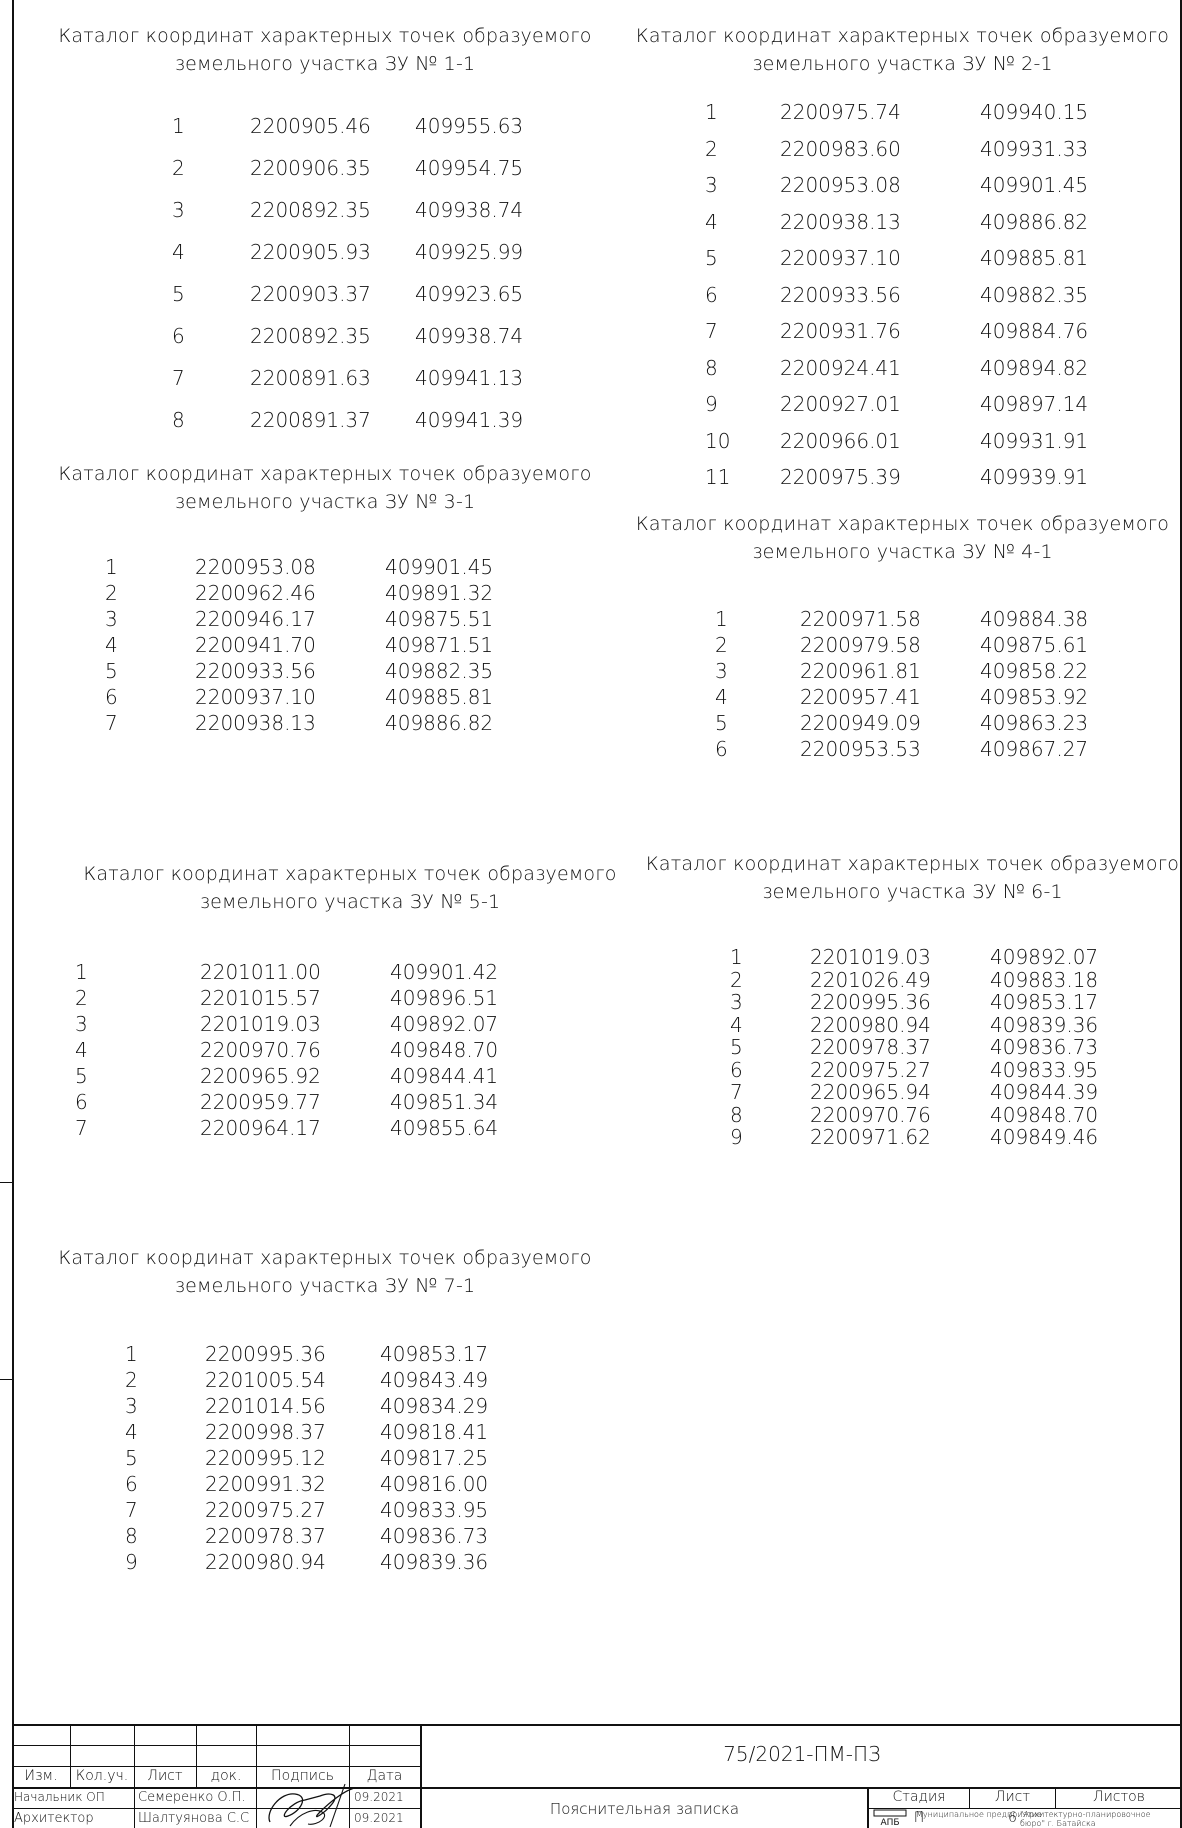 This screenshot has height=1828, width=1182. Describe the element at coordinates (325, 1286) in the screenshot. I see `catalog-subtitle: земельного участка ЗУ № 7-1` at that location.